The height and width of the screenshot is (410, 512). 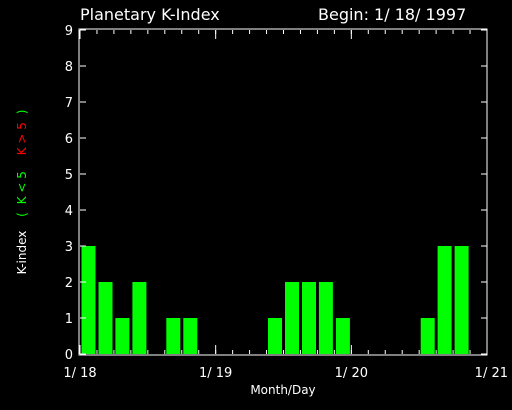 I want to click on y-axis-label-prefix: K-index, so click(x=22, y=253).